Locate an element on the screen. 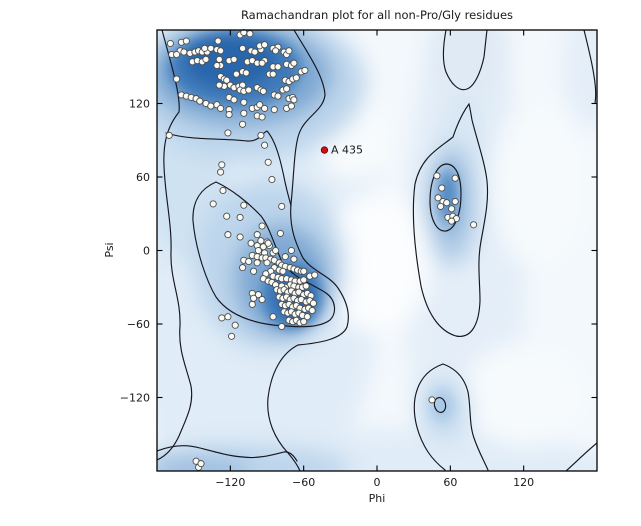  outlier-point is located at coordinates (324, 150).